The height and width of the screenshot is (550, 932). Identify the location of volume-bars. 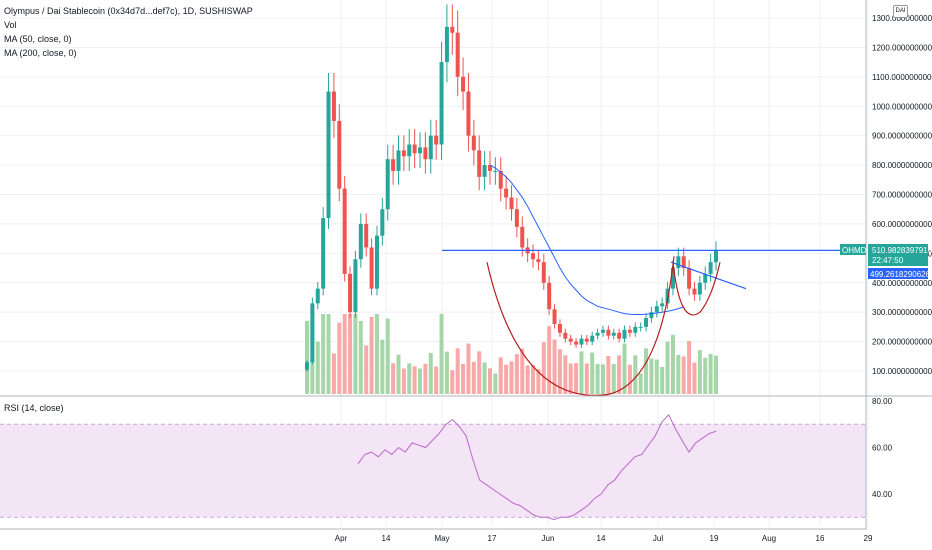
(511, 354).